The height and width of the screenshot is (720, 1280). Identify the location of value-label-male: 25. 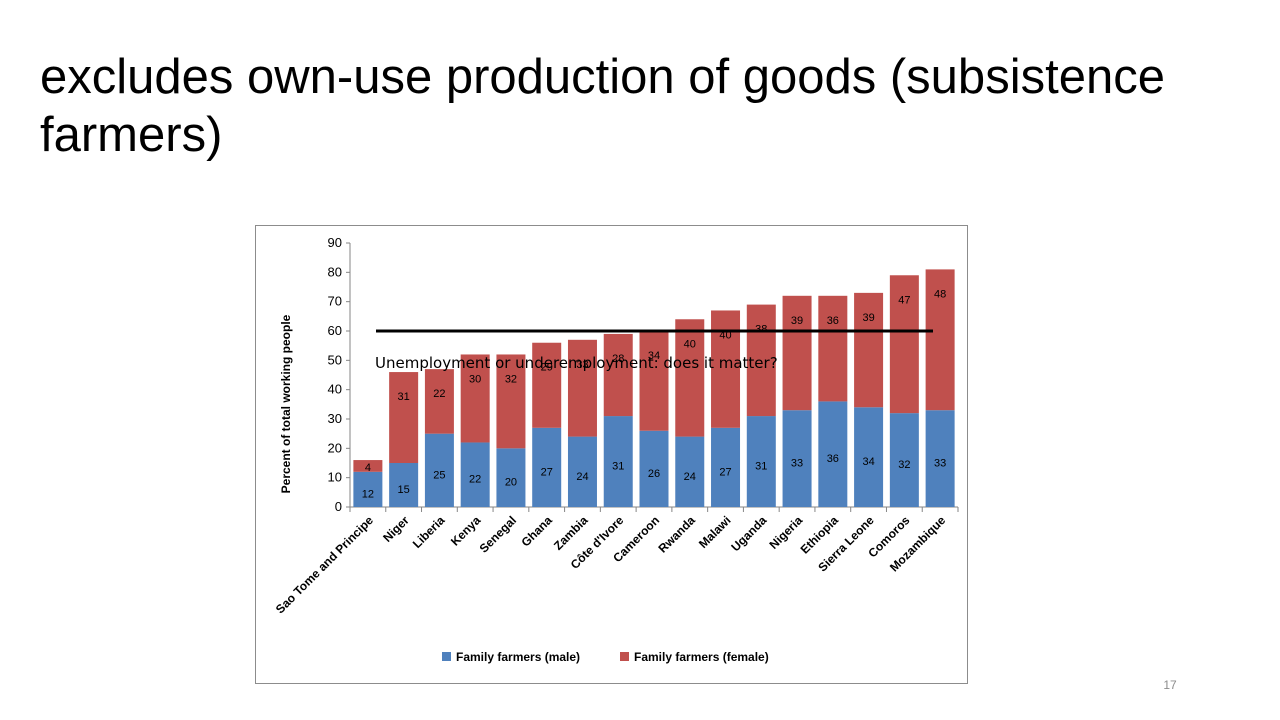
(439, 475).